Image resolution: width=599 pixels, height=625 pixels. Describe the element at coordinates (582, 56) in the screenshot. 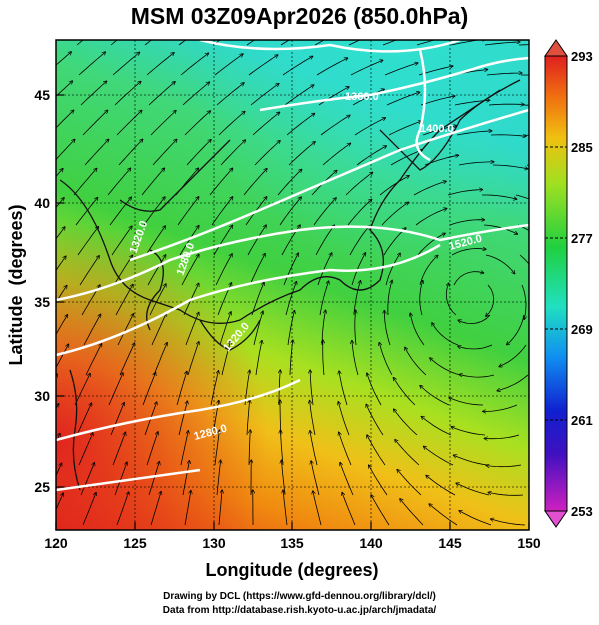

I see `colorbar-tick-label: 293` at that location.